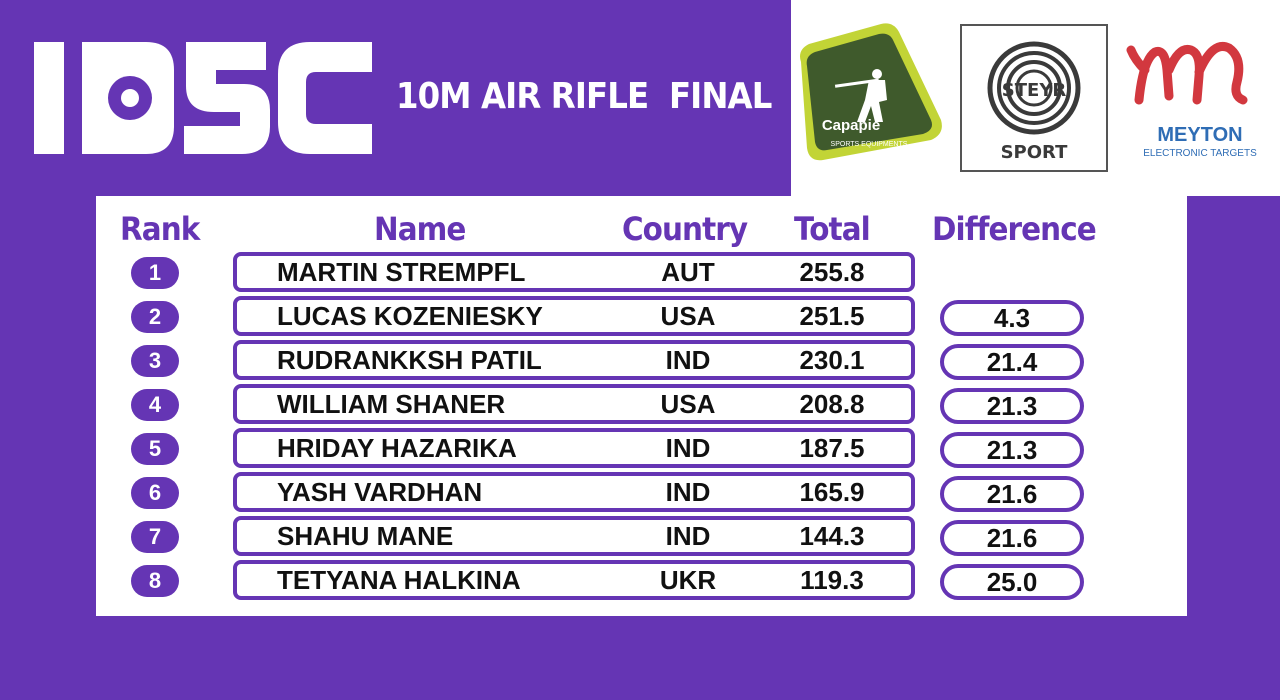 Image resolution: width=1280 pixels, height=700 pixels. I want to click on athlete-total: 187.5, so click(832, 448).